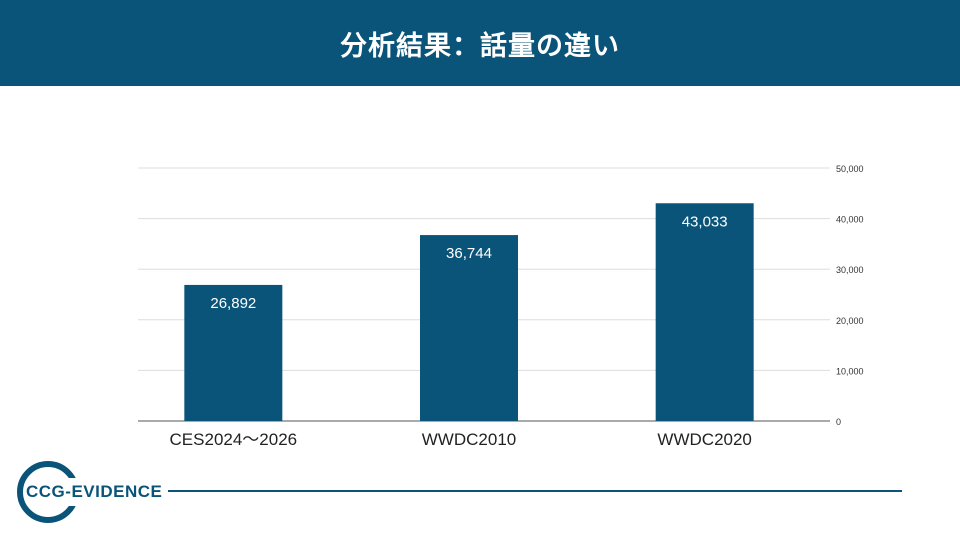  What do you see at coordinates (535, 491) in the screenshot?
I see `footer-divider` at bounding box center [535, 491].